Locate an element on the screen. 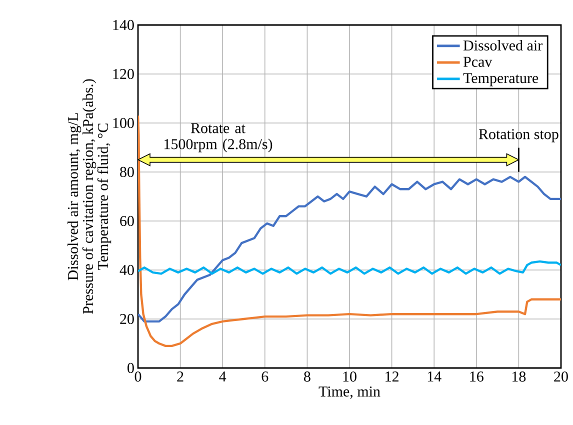  x-tick-label: 14 is located at coordinates (435, 377).